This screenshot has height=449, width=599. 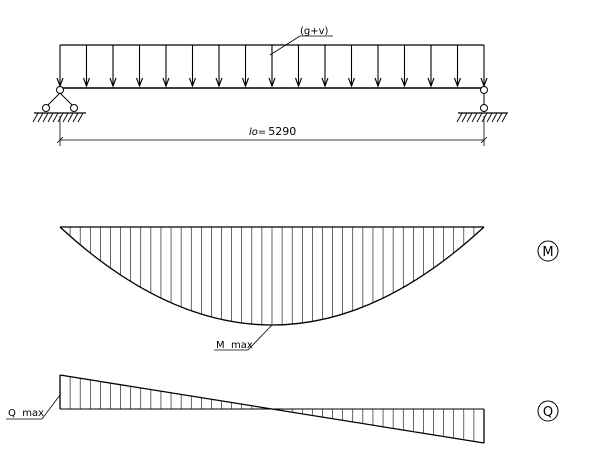 I want to click on shear-diagram, so click(x=272, y=409).